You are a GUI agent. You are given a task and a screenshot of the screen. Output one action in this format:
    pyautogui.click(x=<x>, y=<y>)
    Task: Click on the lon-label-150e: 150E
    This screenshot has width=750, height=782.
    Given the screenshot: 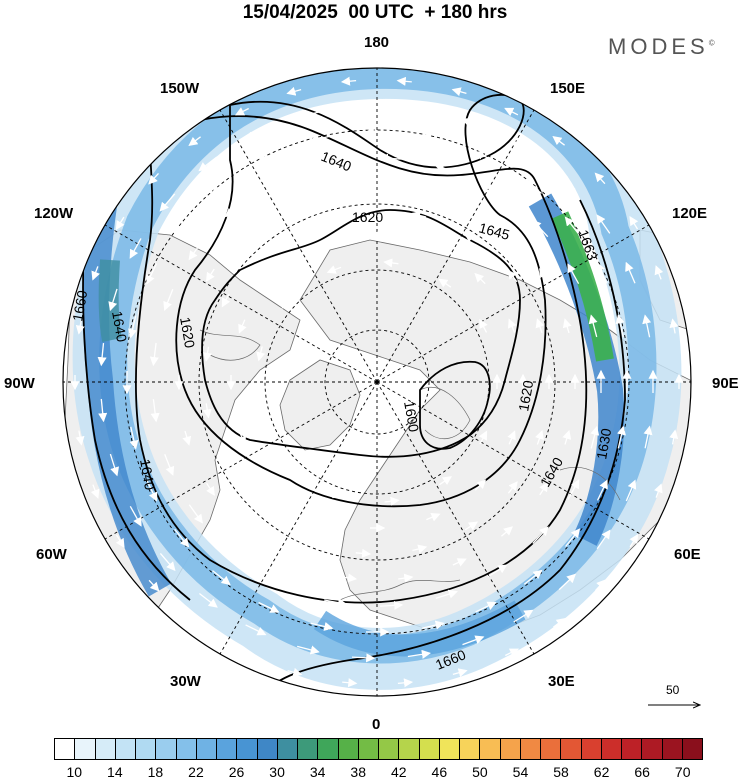 What is the action you would take?
    pyautogui.click(x=568, y=88)
    